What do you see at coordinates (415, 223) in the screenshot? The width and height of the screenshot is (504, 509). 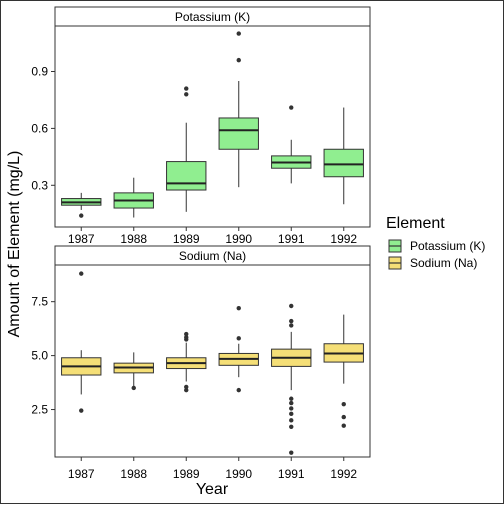 I see `legend-title: Element` at bounding box center [415, 223].